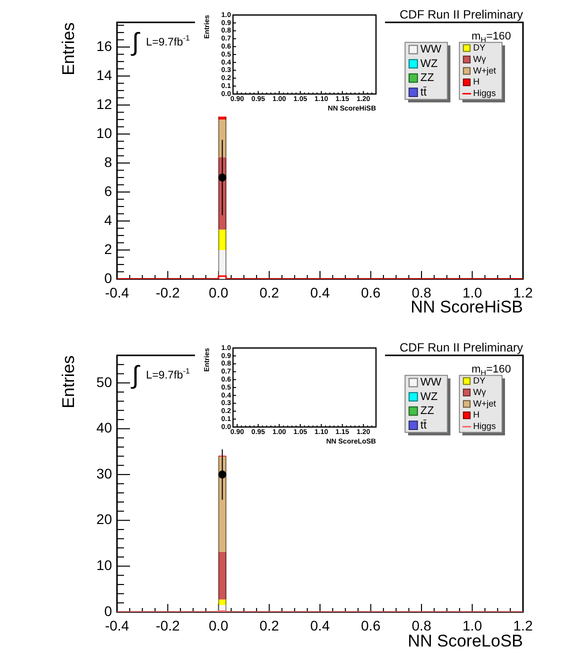 The width and height of the screenshot is (567, 667). Describe the element at coordinates (472, 625) in the screenshot. I see `x-tick-label: 1.0` at that location.